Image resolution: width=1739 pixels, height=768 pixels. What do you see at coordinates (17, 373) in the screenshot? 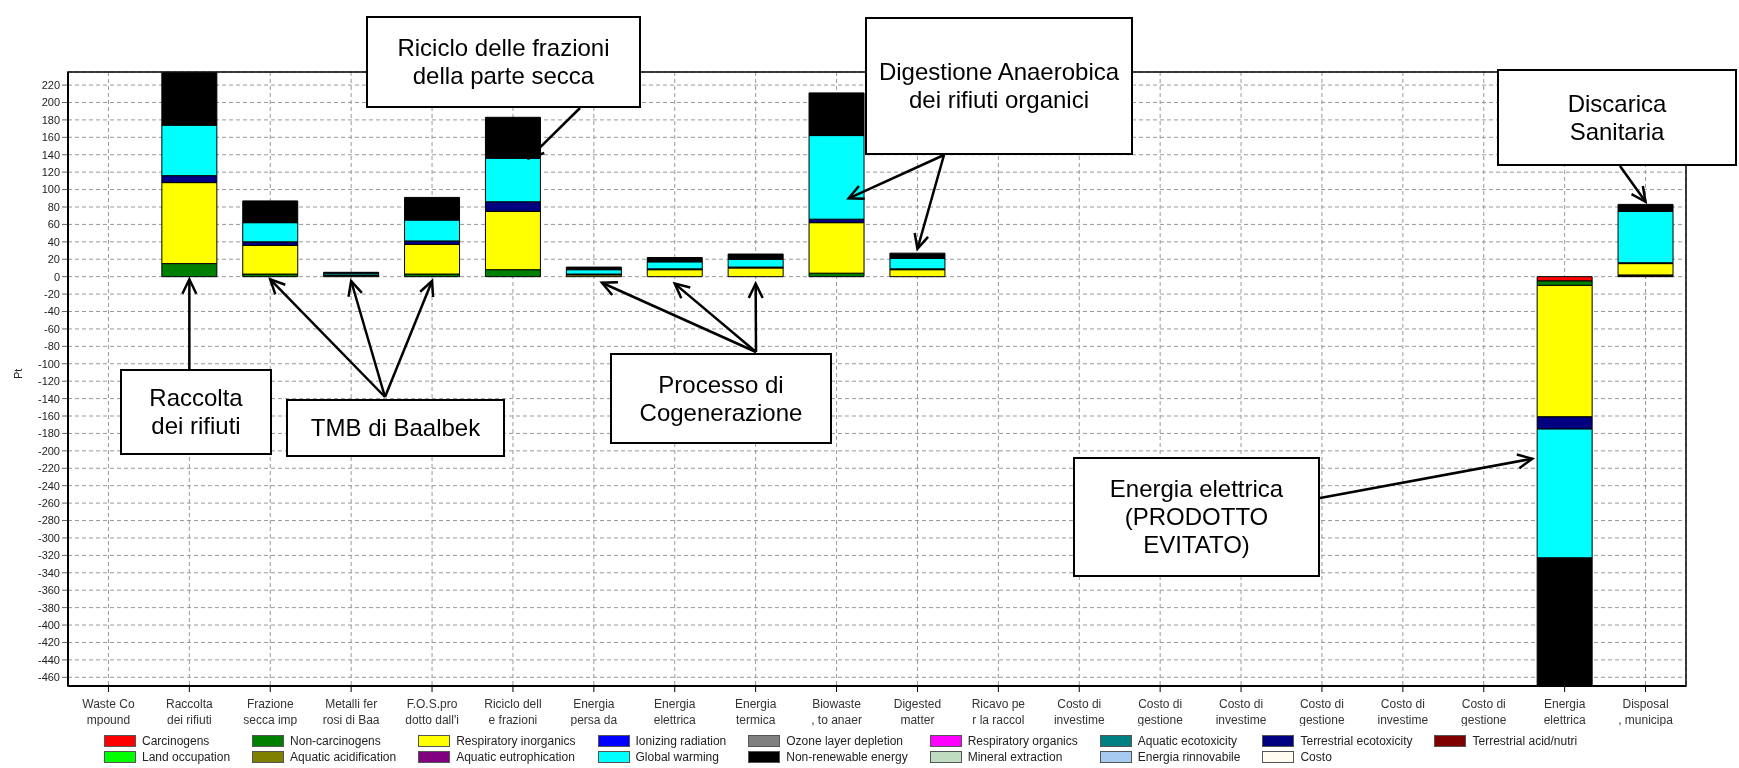
I see `y-axis-title: Pt` at bounding box center [17, 373].